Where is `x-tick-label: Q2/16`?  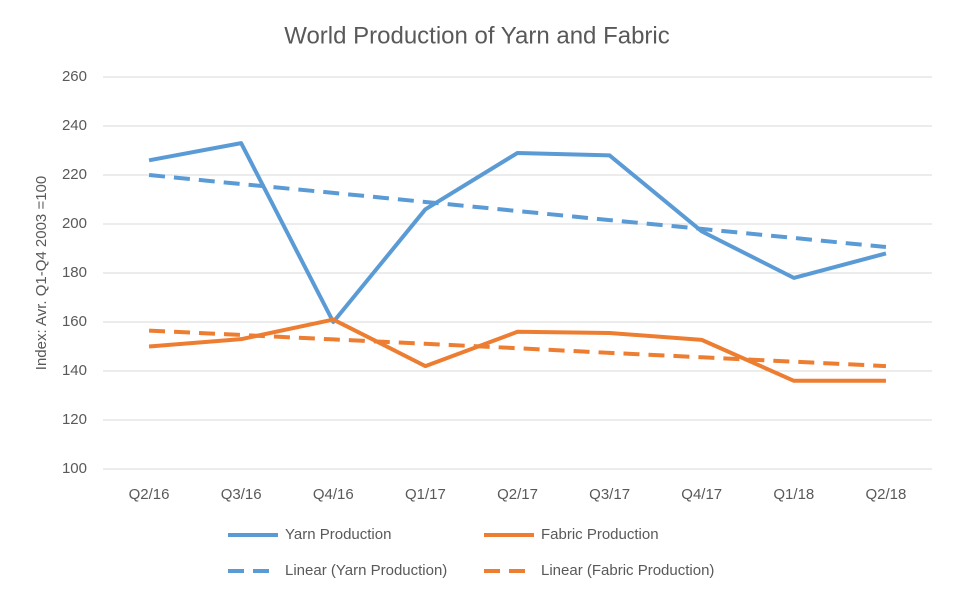 x-tick-label: Q2/16 is located at coordinates (149, 494).